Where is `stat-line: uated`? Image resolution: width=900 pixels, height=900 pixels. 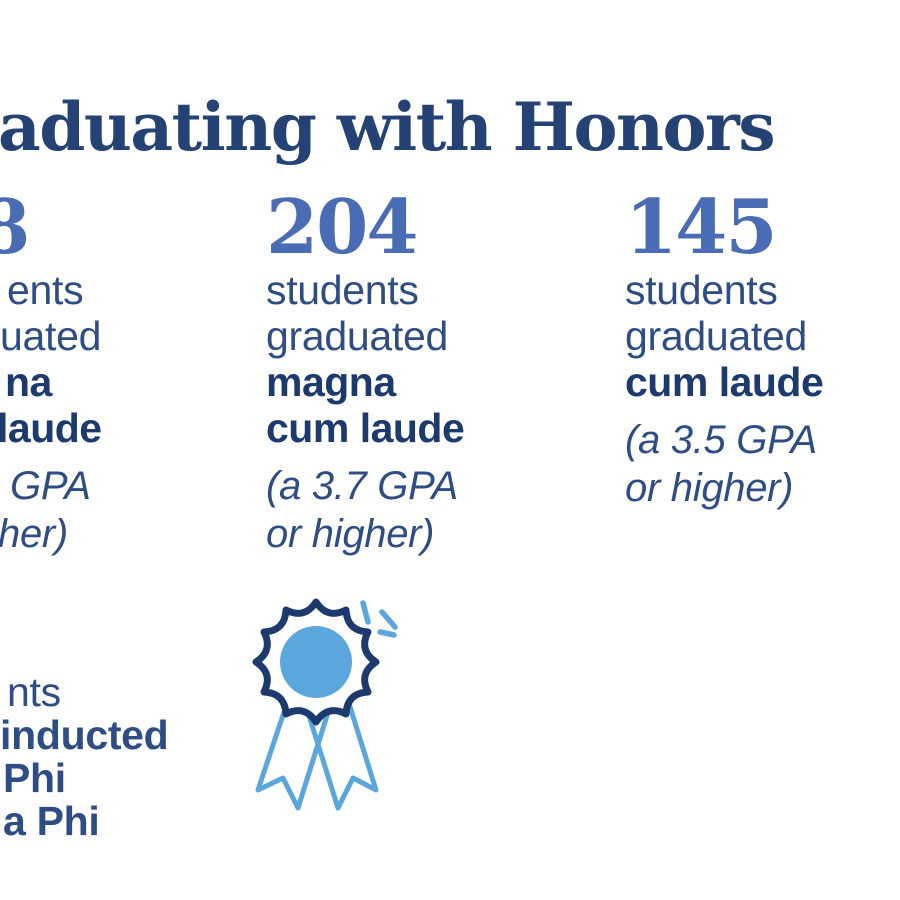 stat-line: uated is located at coordinates (51, 336).